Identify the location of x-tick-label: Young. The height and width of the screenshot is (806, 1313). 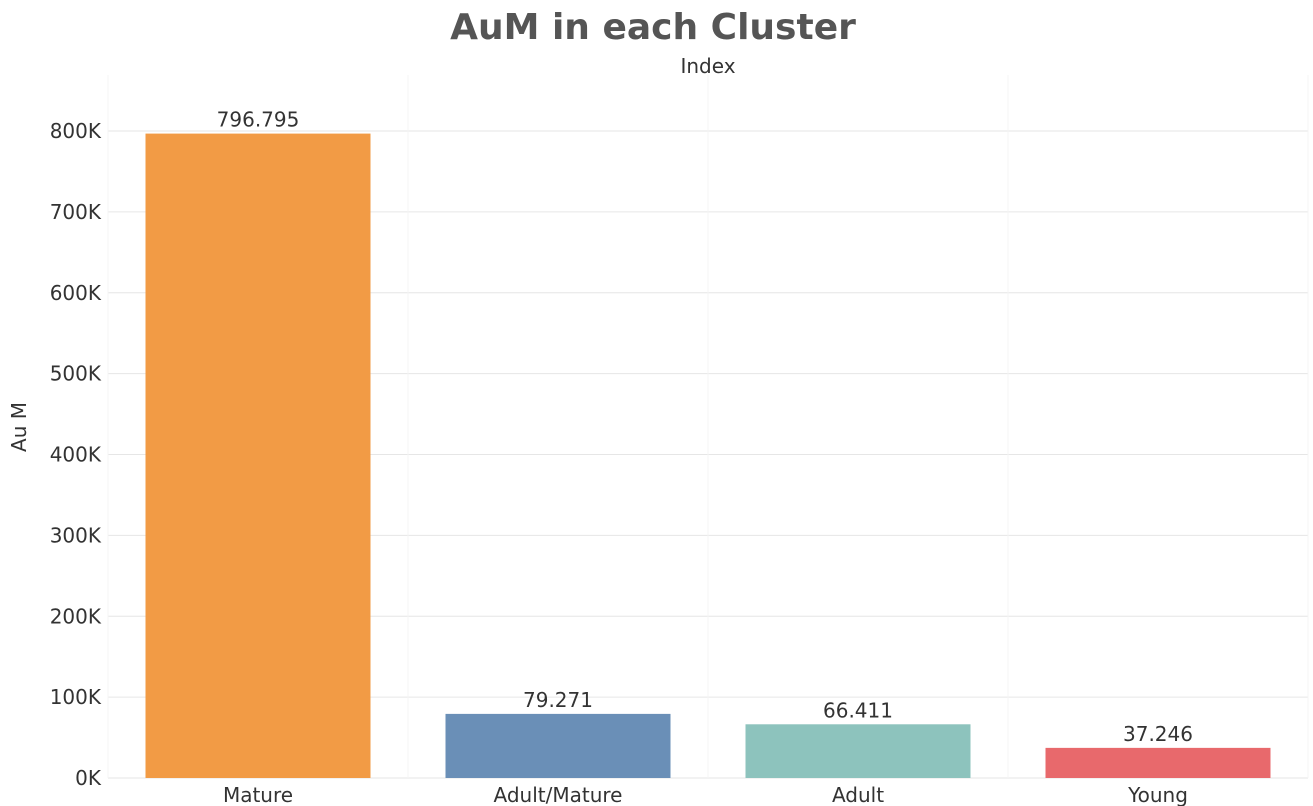
(1157, 794).